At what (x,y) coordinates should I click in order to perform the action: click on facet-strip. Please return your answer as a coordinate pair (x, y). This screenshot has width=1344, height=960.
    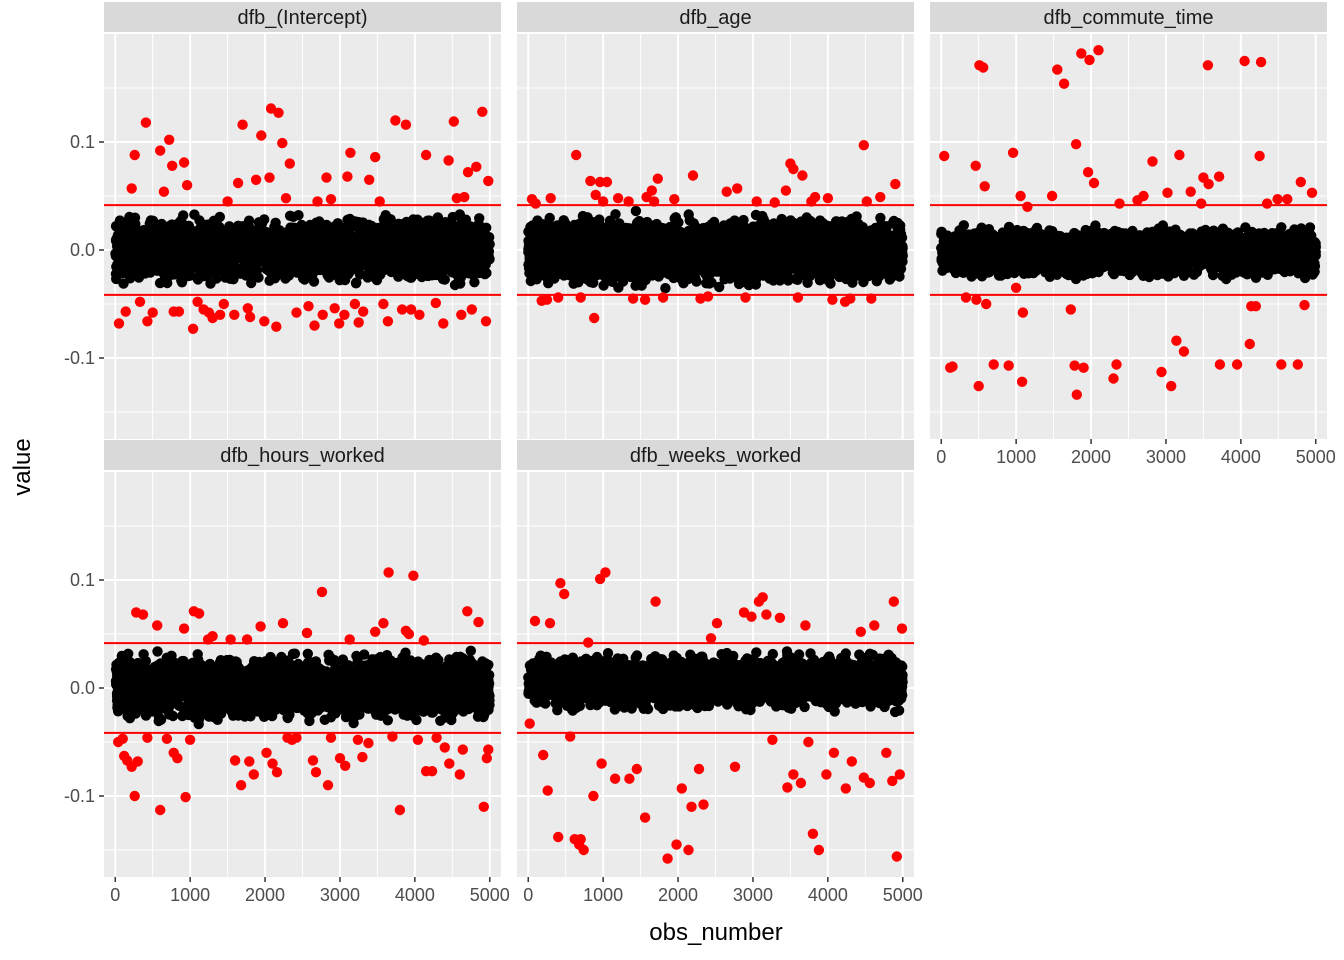
    Looking at the image, I should click on (302, 17).